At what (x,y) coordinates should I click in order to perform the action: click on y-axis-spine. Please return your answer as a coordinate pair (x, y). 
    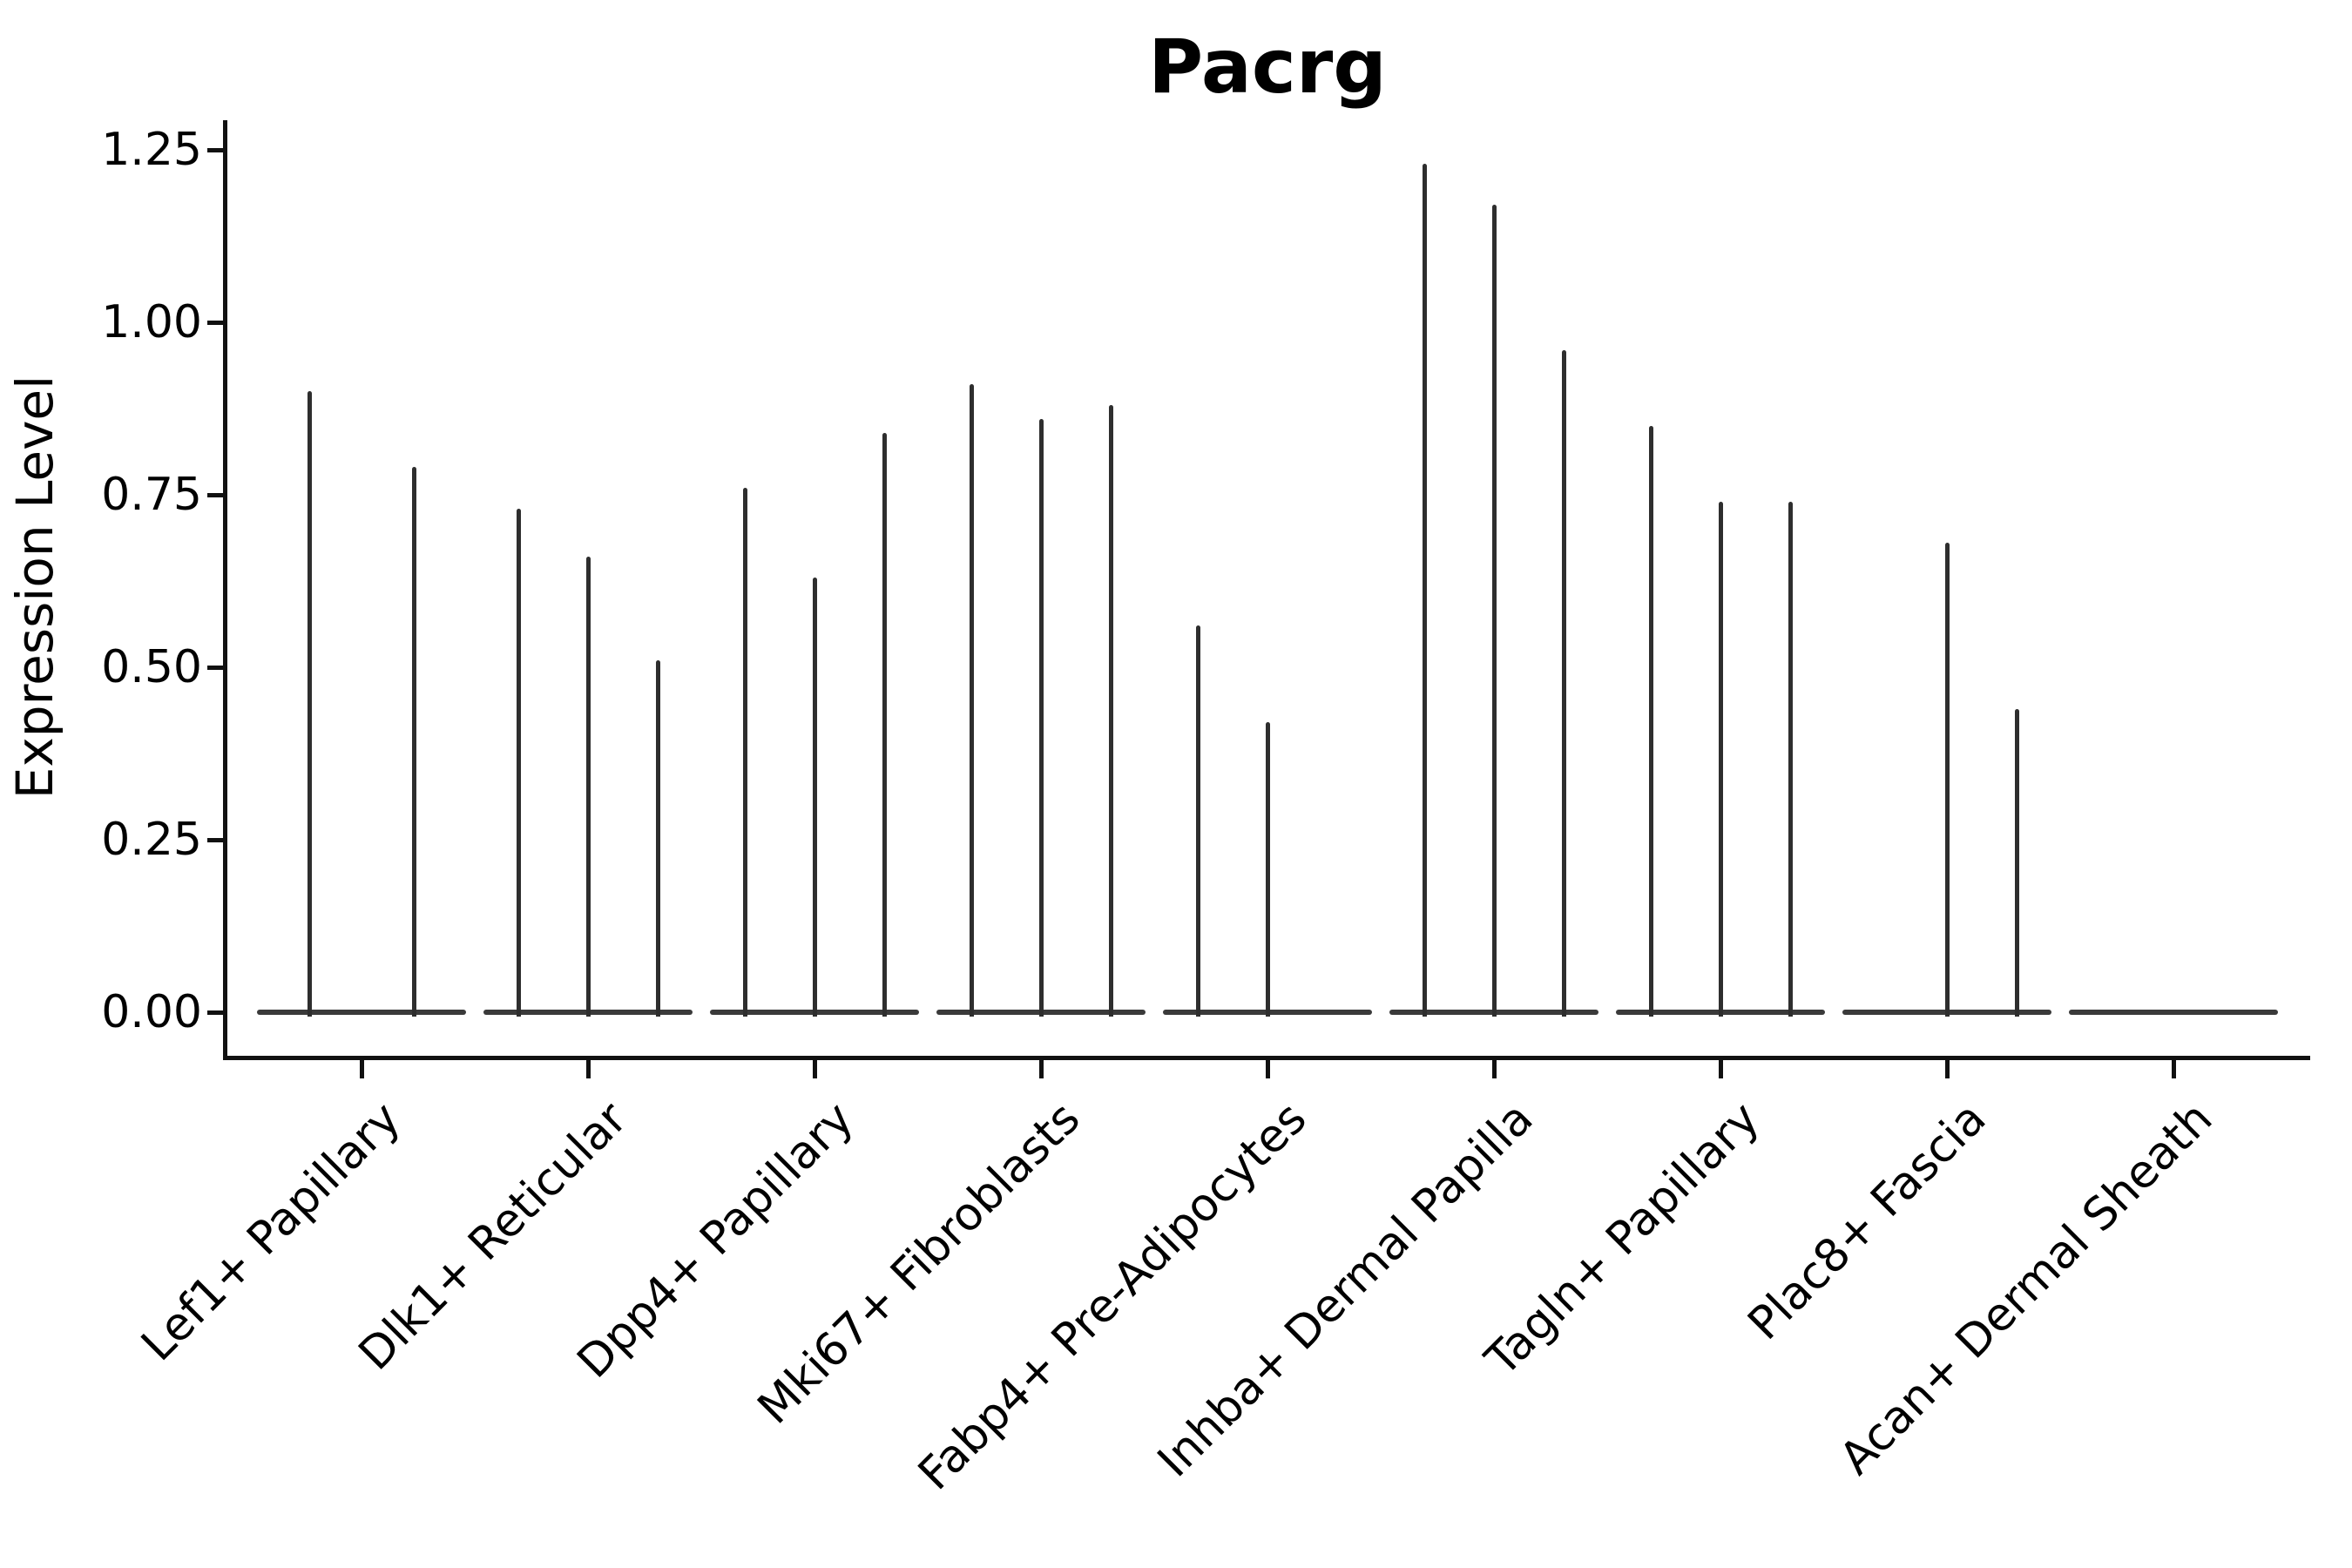
    Looking at the image, I should click on (225, 589).